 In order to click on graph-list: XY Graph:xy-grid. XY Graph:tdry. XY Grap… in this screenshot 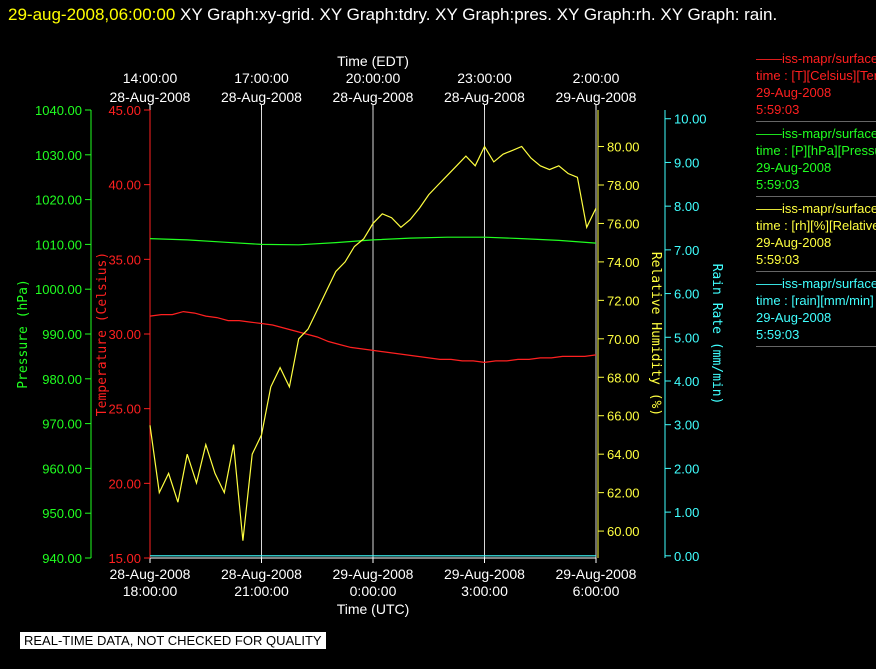, I will do `click(476, 14)`.